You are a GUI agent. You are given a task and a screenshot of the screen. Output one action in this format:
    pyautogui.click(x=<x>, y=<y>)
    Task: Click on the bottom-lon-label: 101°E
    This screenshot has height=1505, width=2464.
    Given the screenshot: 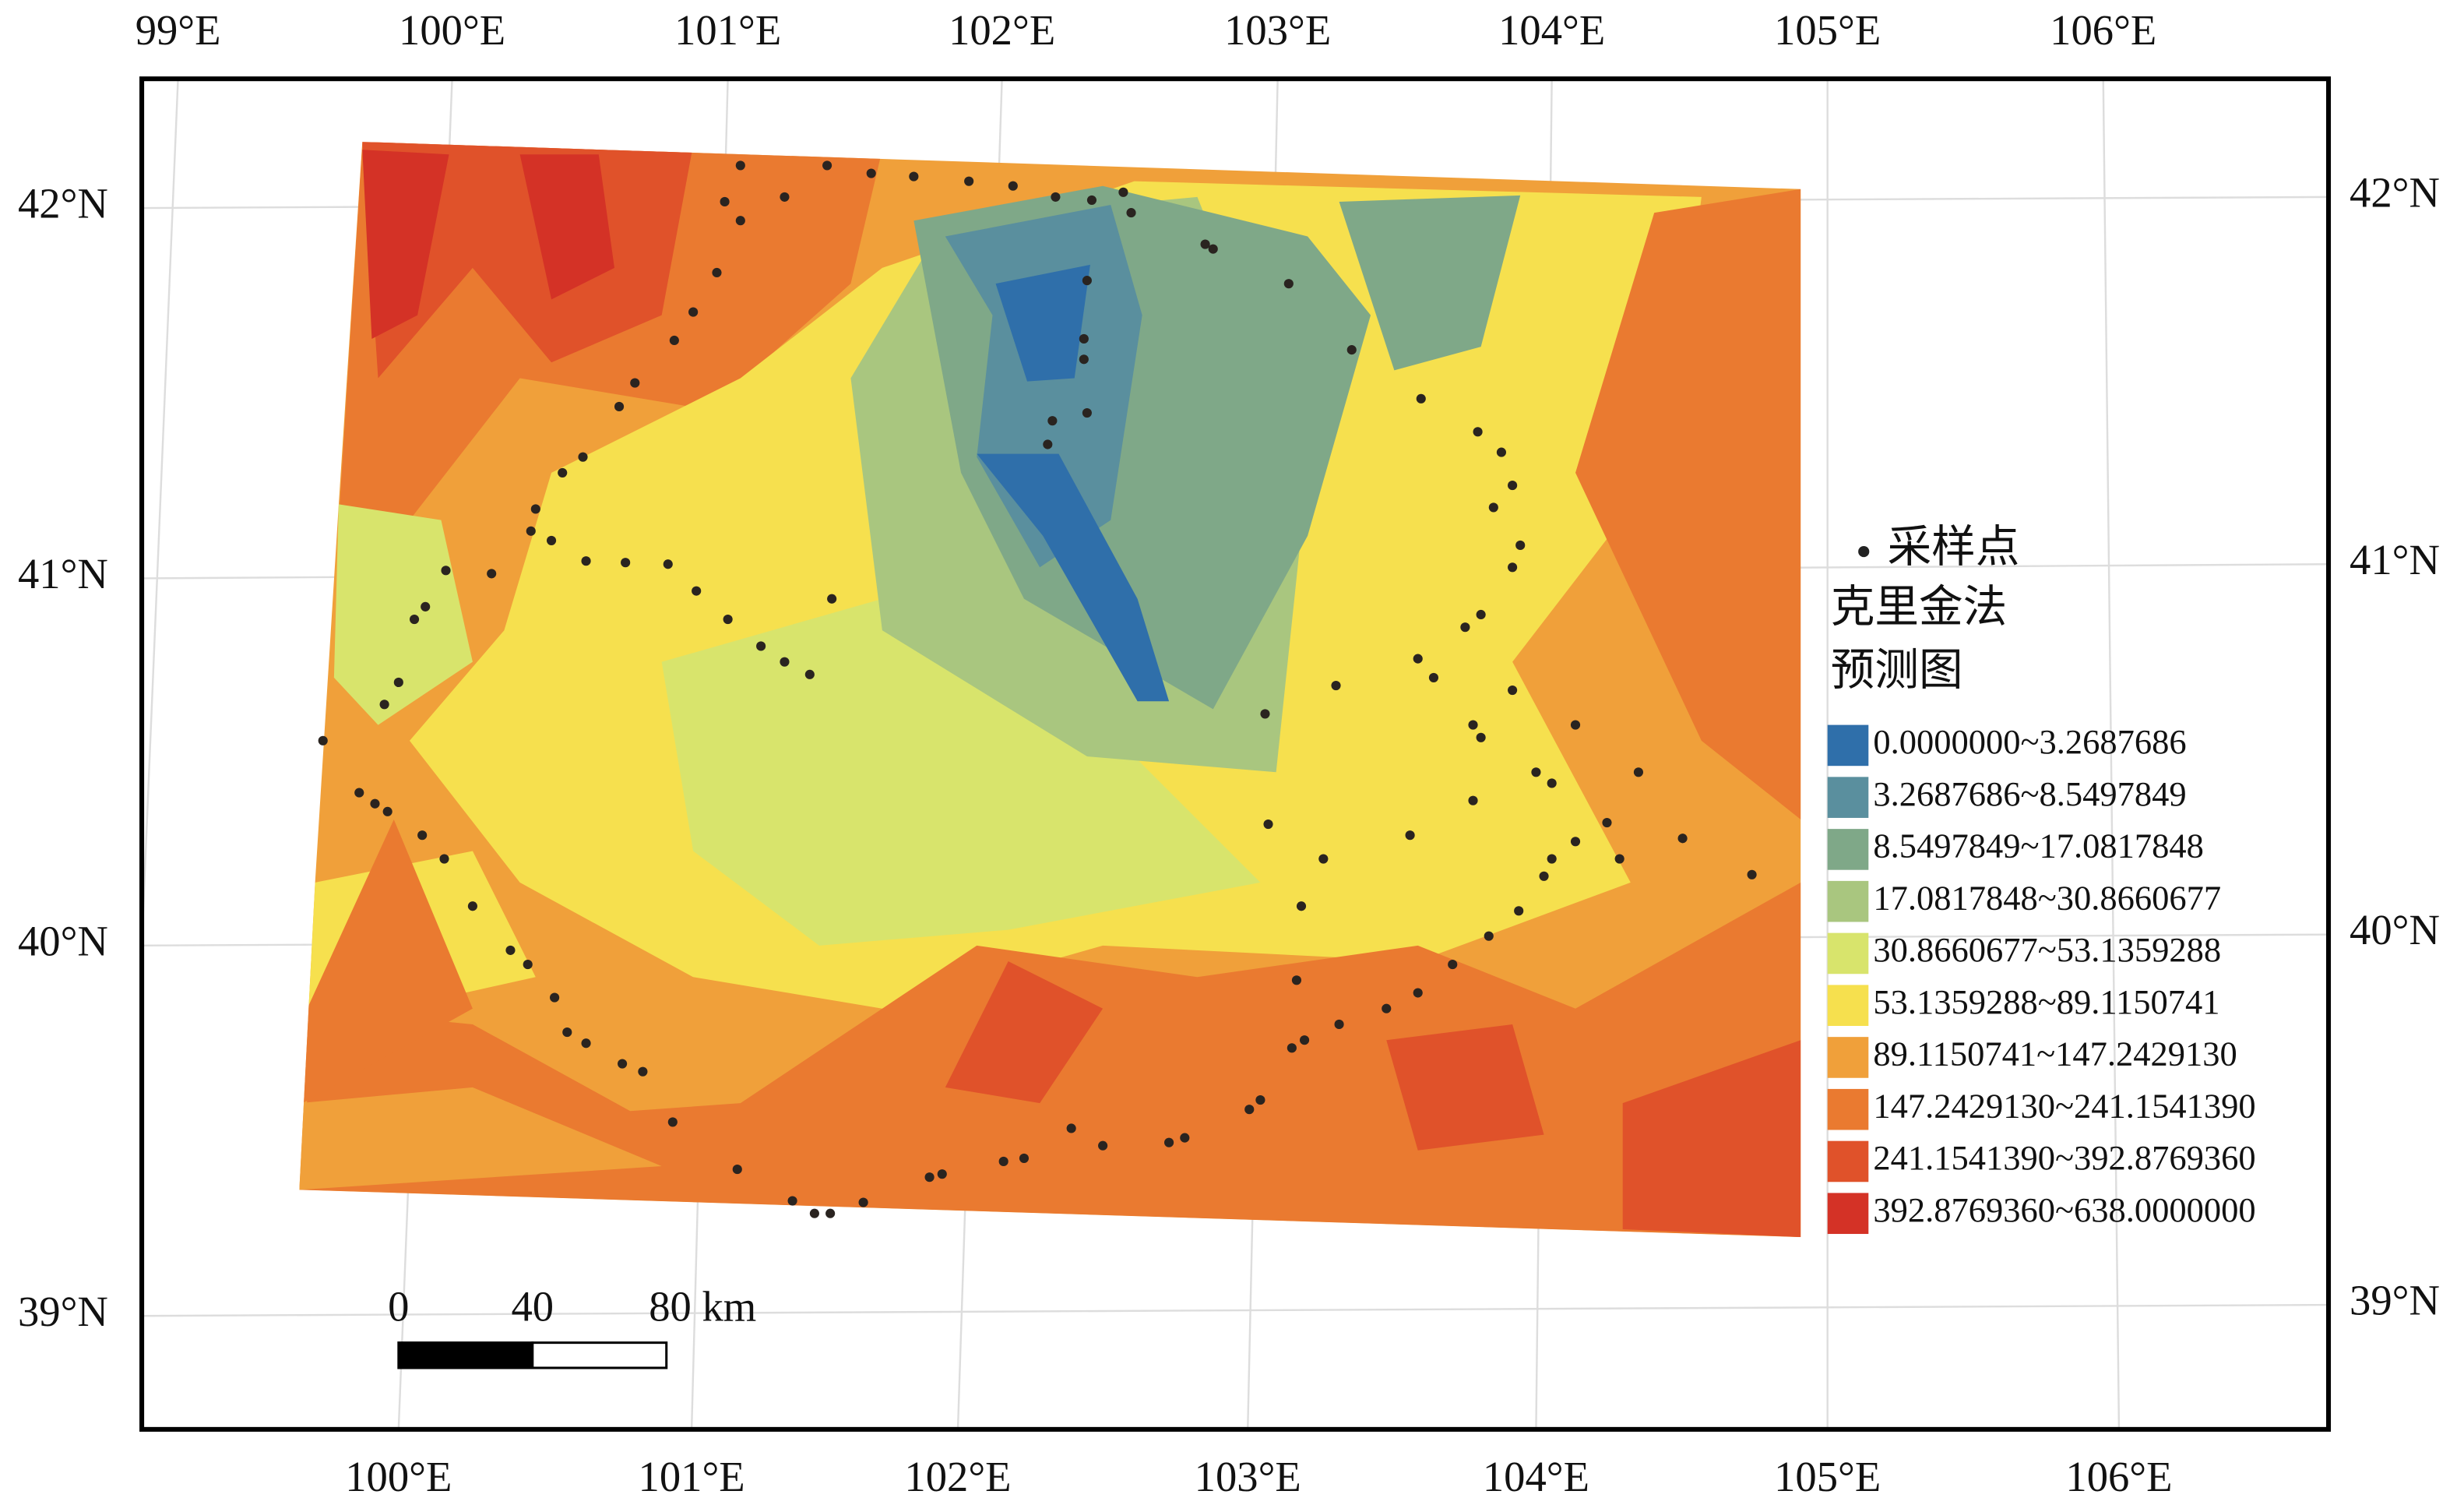 What is the action you would take?
    pyautogui.click(x=692, y=1476)
    